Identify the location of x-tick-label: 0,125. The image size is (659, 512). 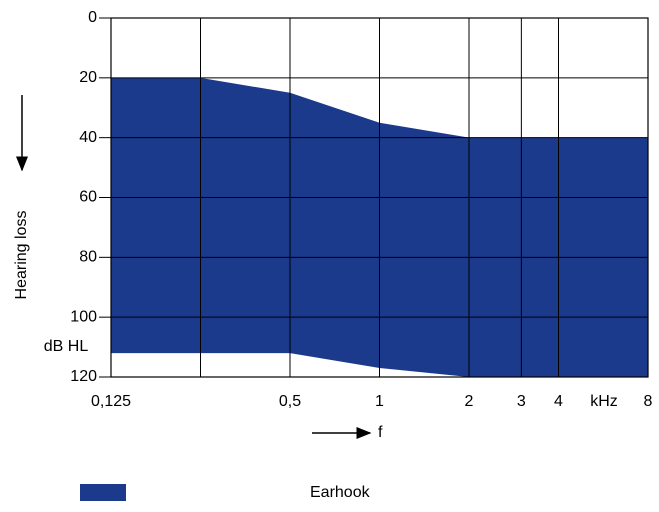
(111, 401).